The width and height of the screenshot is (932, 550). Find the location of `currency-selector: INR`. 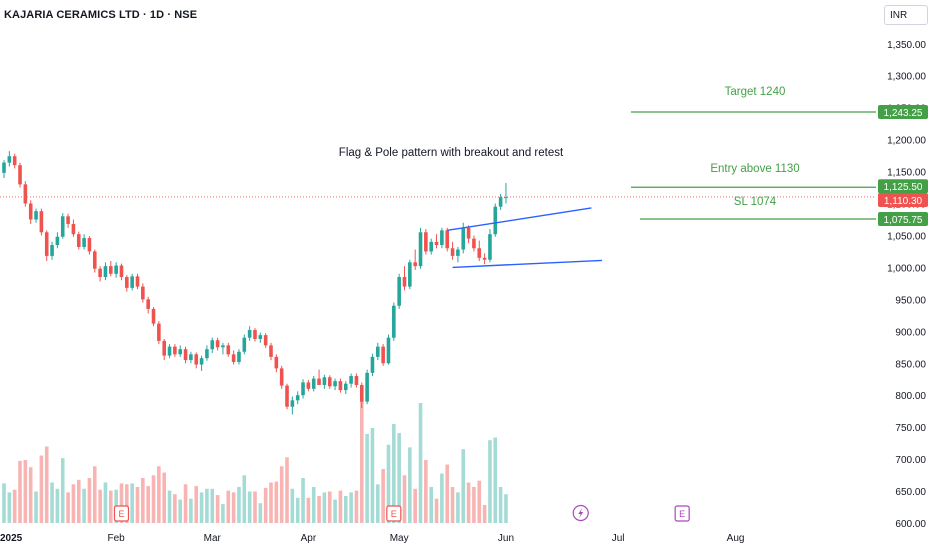

currency-selector: INR is located at coordinates (906, 15).